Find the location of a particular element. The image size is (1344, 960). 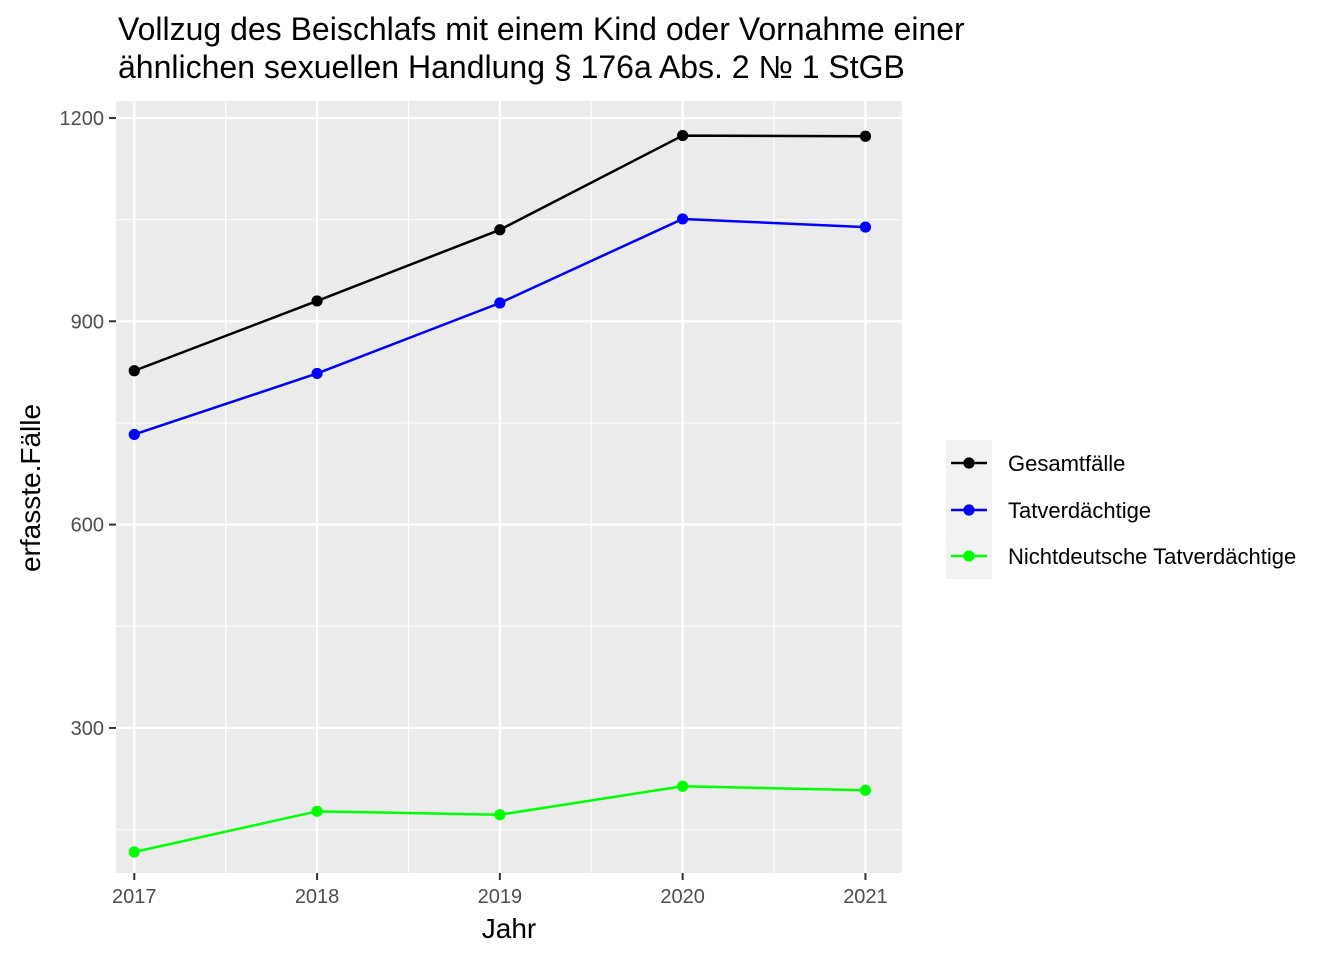

legend-label: Tatverdächtige is located at coordinates (1079, 510).